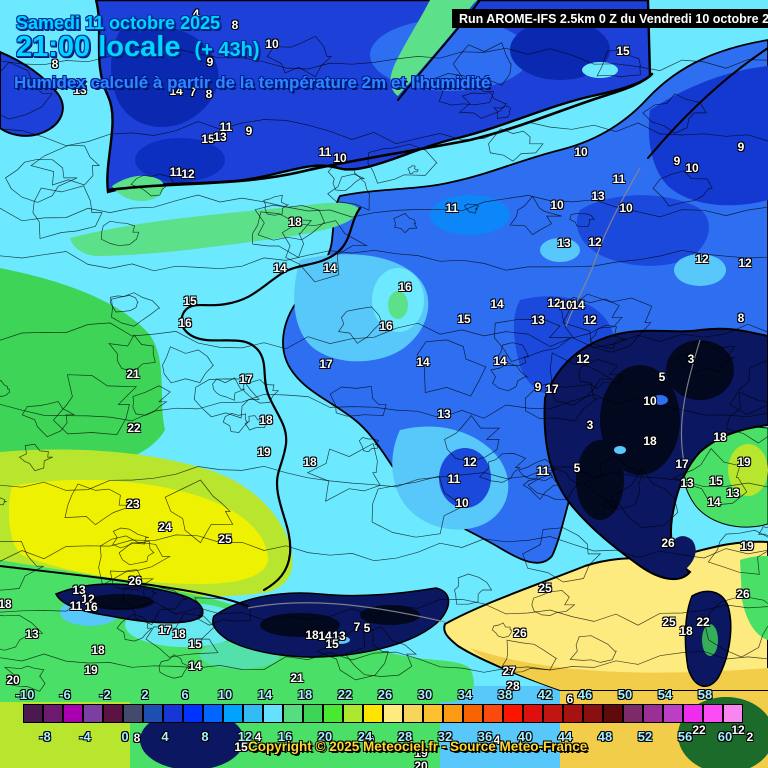 The height and width of the screenshot is (768, 768). I want to click on corsica-green, so click(710, 640).